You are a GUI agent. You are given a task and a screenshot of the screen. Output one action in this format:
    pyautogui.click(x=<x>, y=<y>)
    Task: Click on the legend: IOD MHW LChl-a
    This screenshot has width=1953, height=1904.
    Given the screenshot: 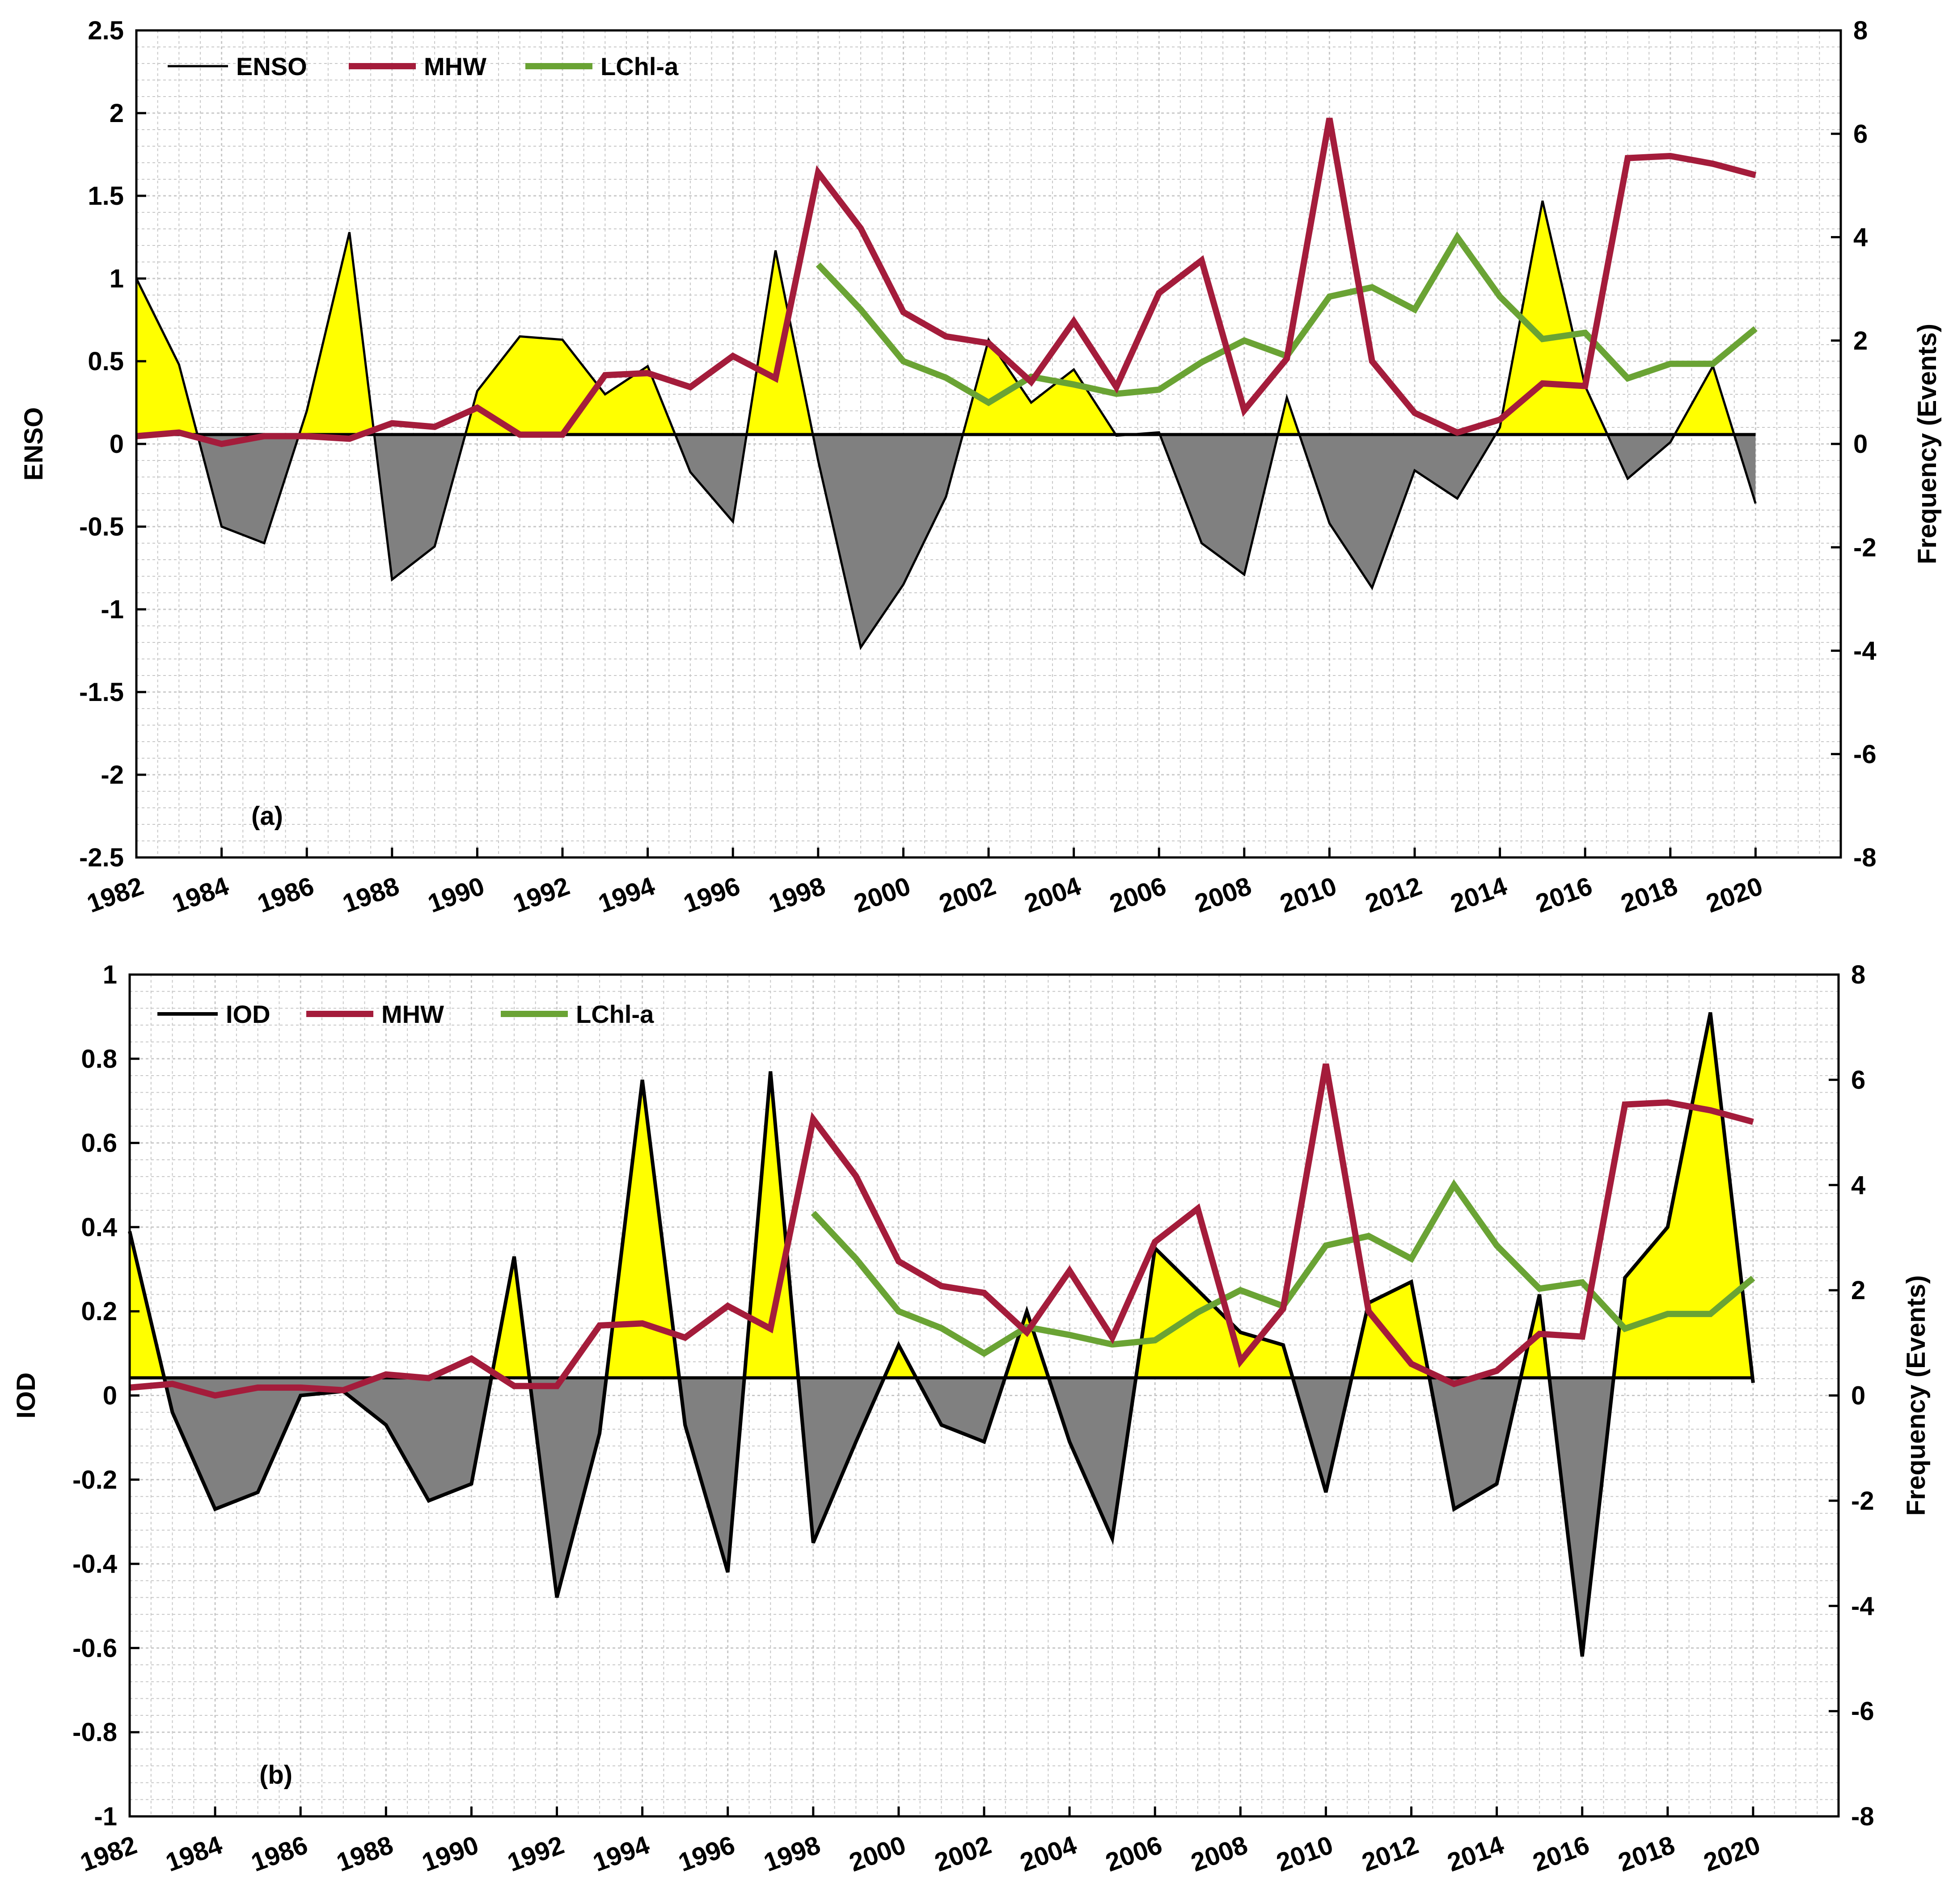 What is the action you would take?
    pyautogui.click(x=405, y=1014)
    